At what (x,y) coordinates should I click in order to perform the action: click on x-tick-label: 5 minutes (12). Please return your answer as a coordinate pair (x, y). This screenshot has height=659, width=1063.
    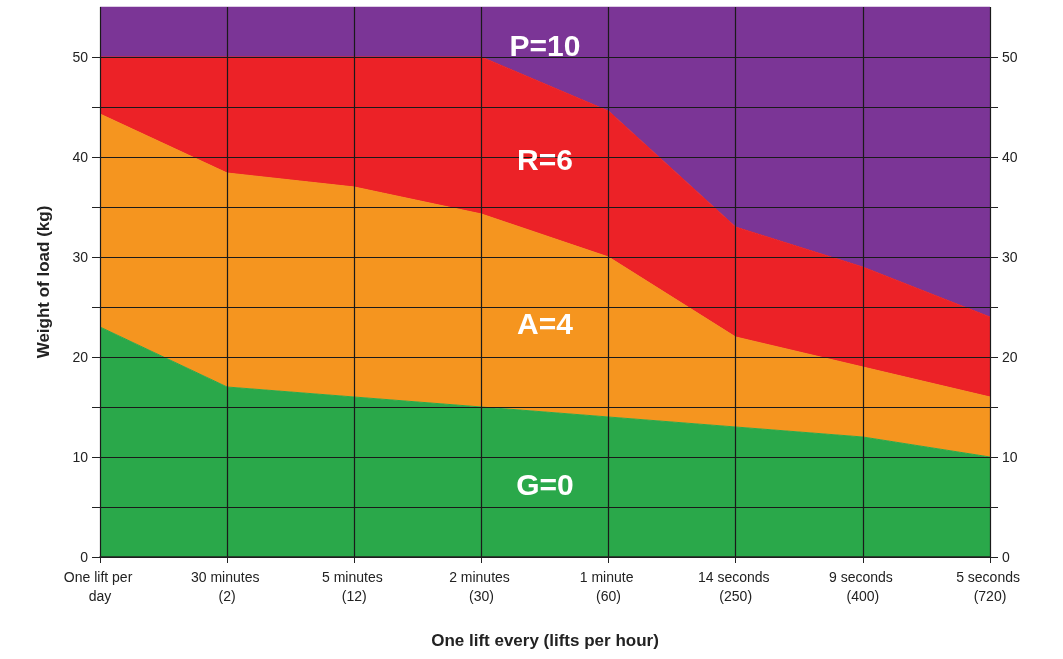
    Looking at the image, I should click on (354, 586).